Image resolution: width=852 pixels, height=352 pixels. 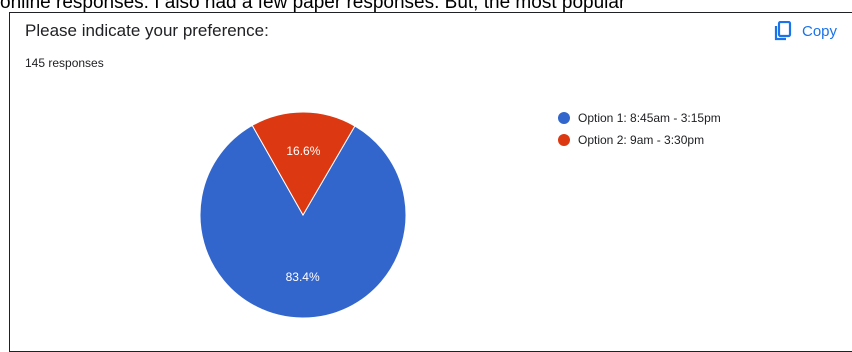 What do you see at coordinates (820, 31) in the screenshot?
I see `copy-label: Copy` at bounding box center [820, 31].